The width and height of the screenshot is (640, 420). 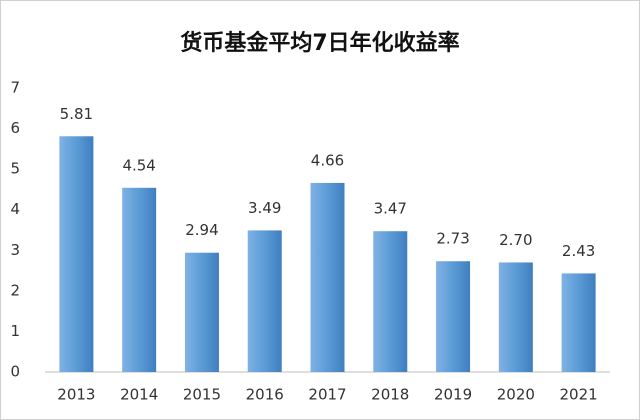 I want to click on y-tick-label: 1, so click(x=15, y=331).